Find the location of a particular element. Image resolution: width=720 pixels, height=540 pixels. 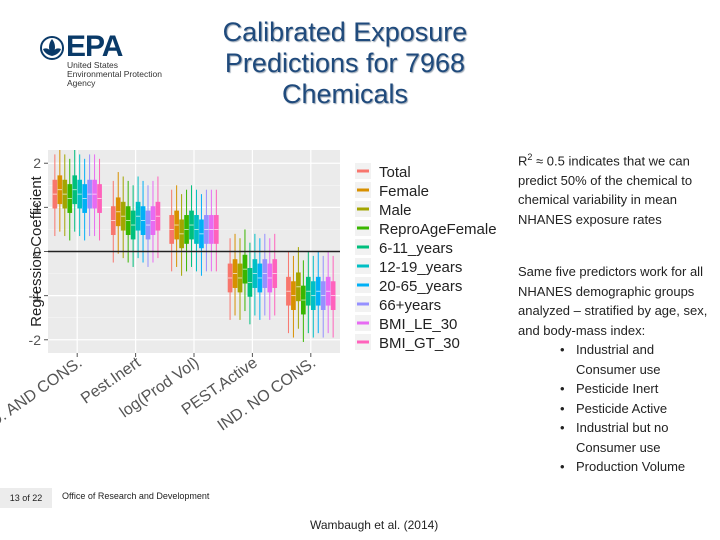

slide-number: 13 of 22 is located at coordinates (26, 498).